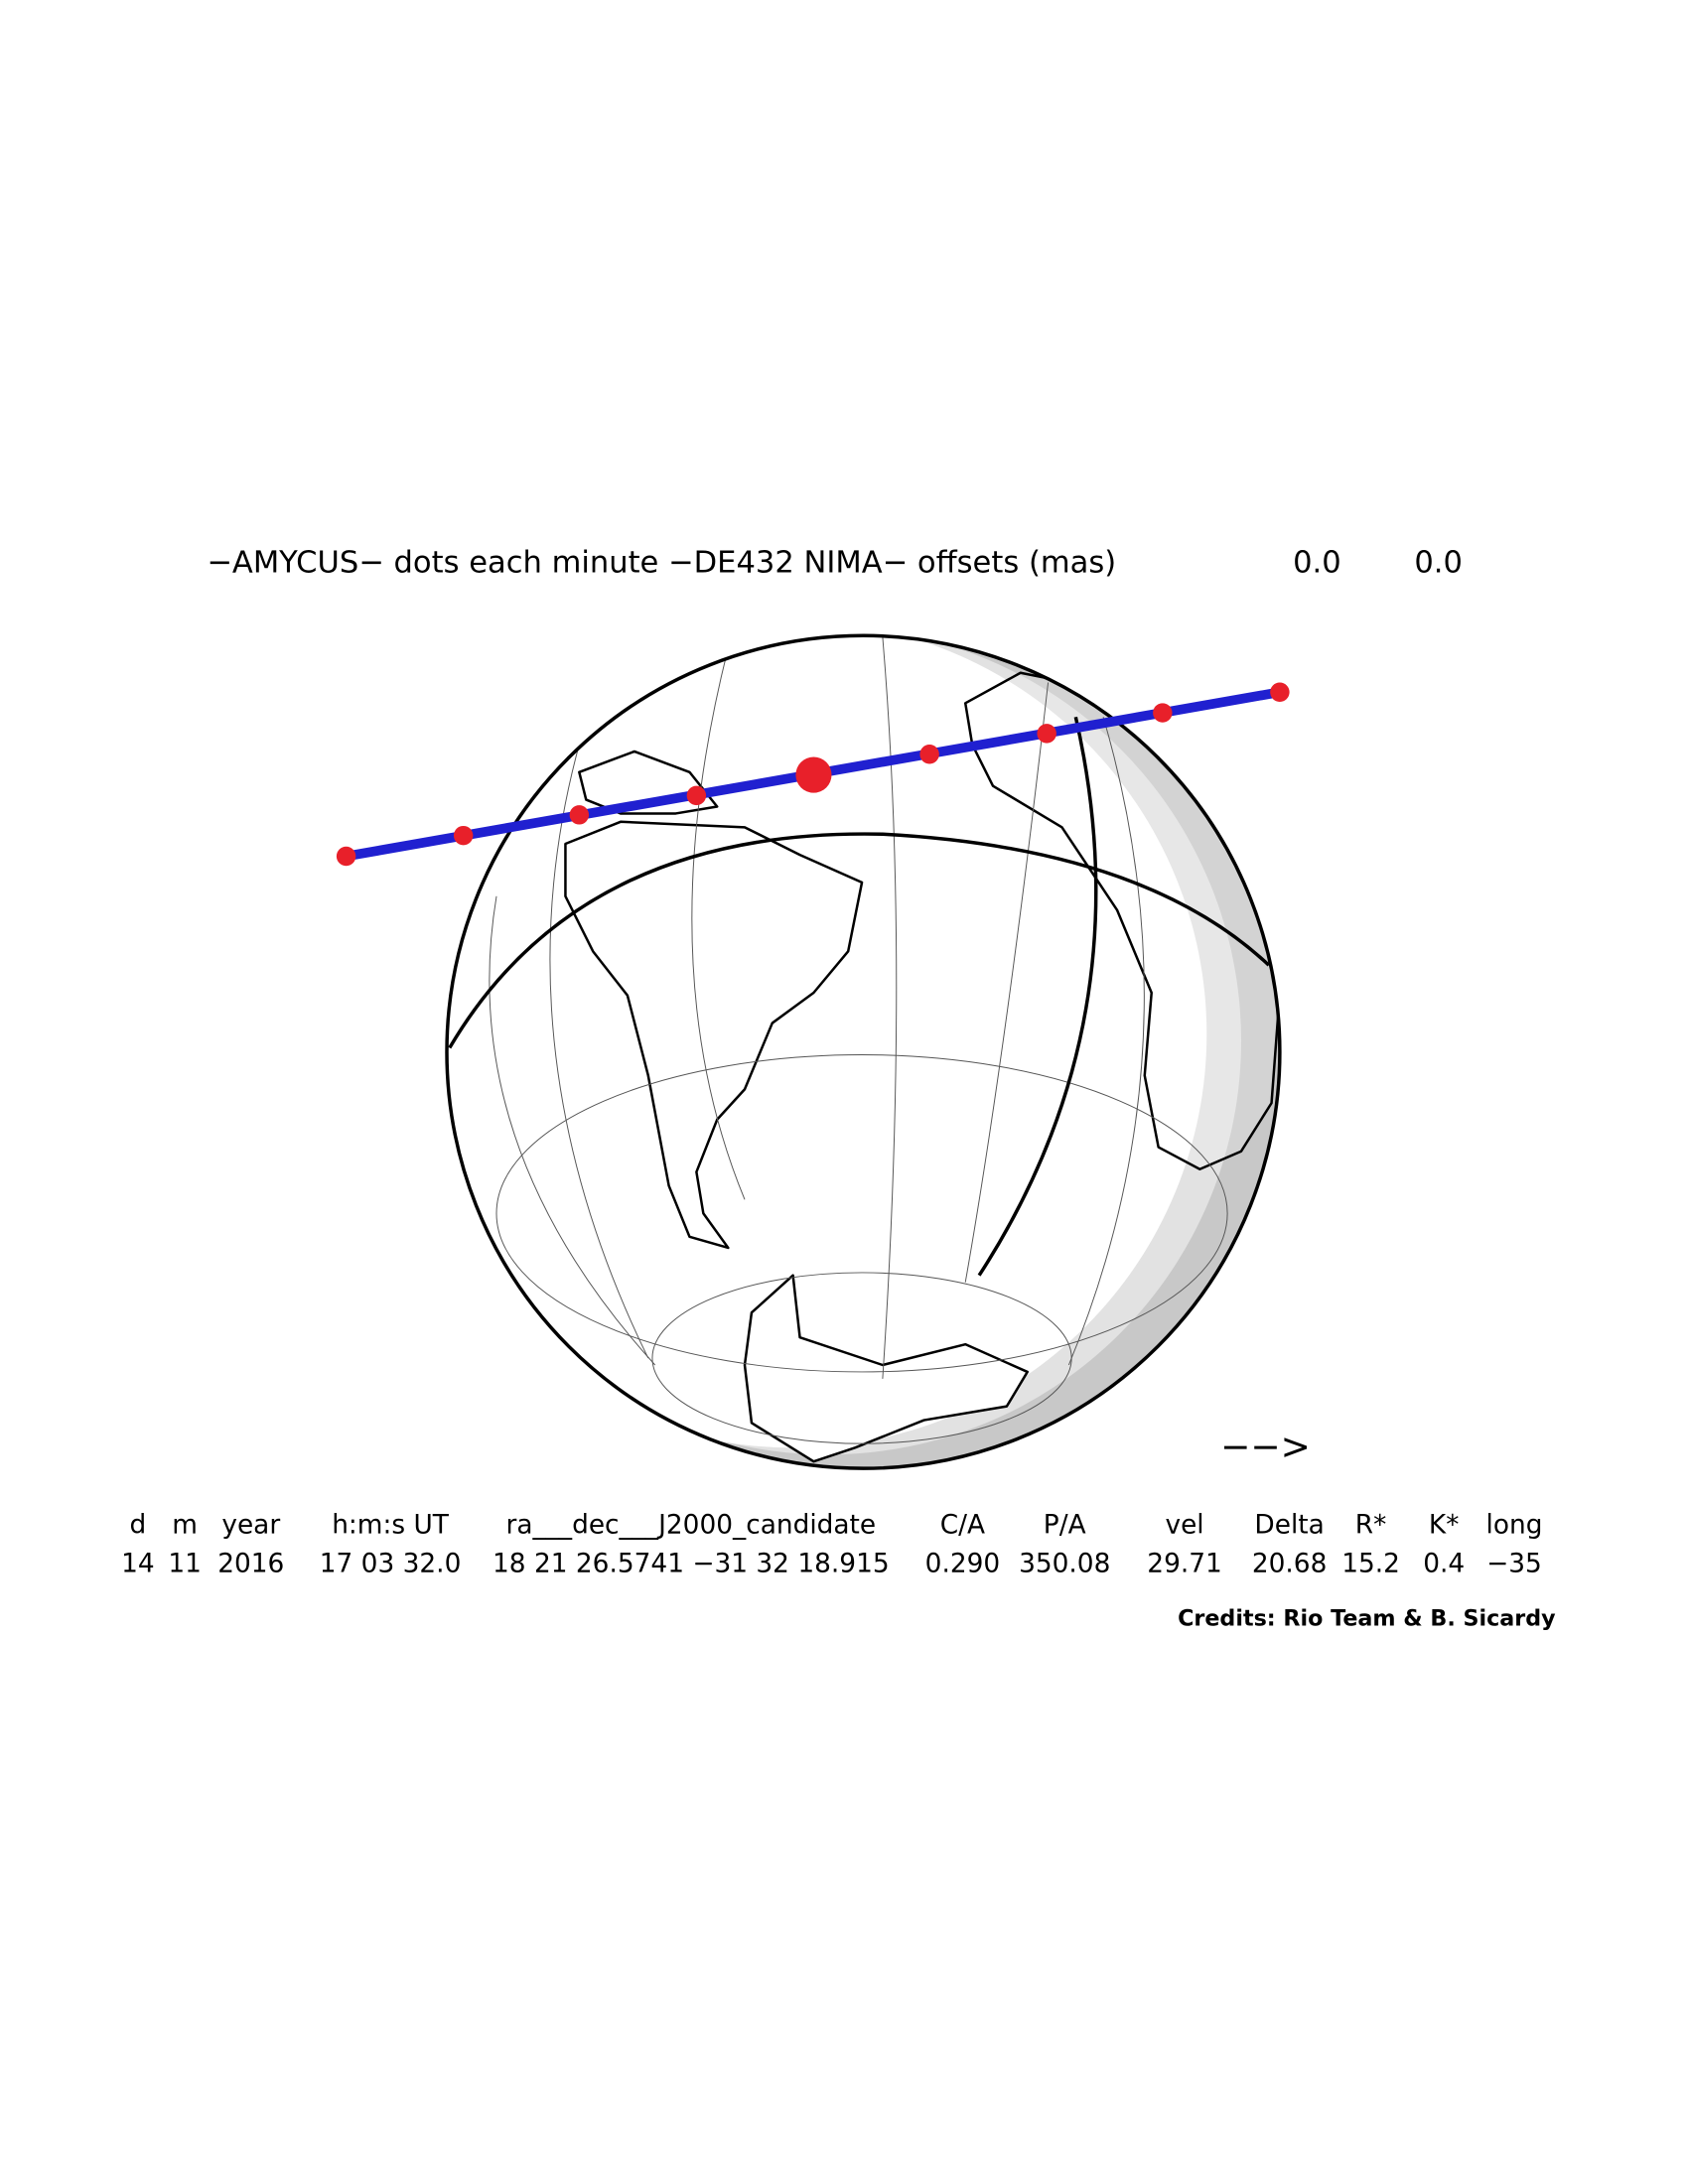  I want to click on cell-value: 14, so click(138, 1563).